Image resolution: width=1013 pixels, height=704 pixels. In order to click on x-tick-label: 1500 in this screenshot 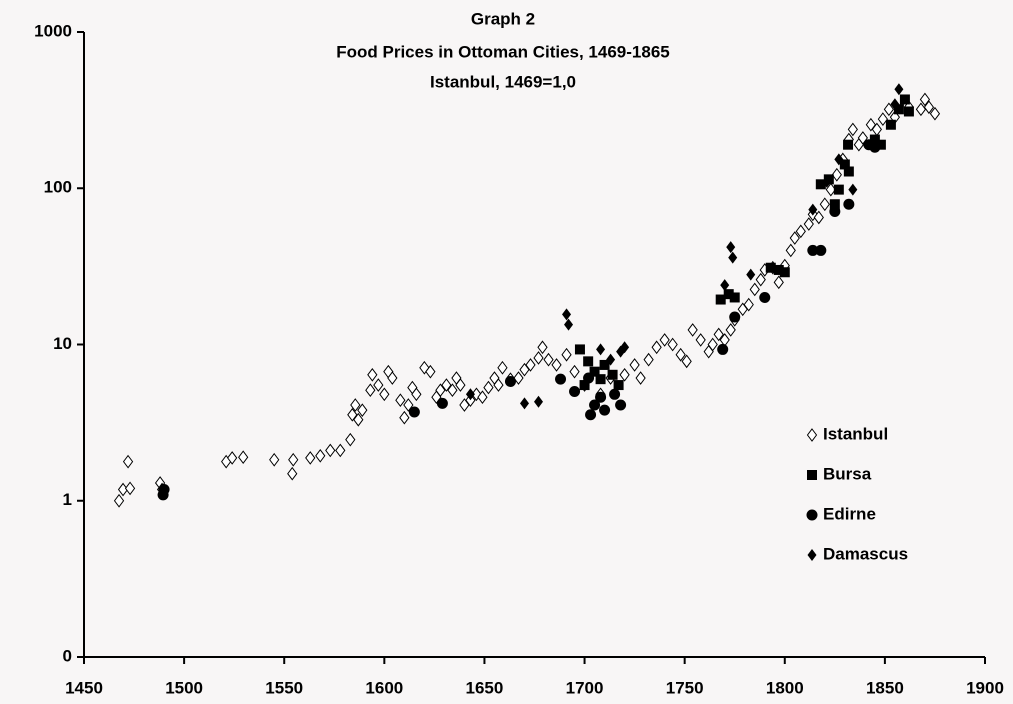, I will do `click(184, 687)`.